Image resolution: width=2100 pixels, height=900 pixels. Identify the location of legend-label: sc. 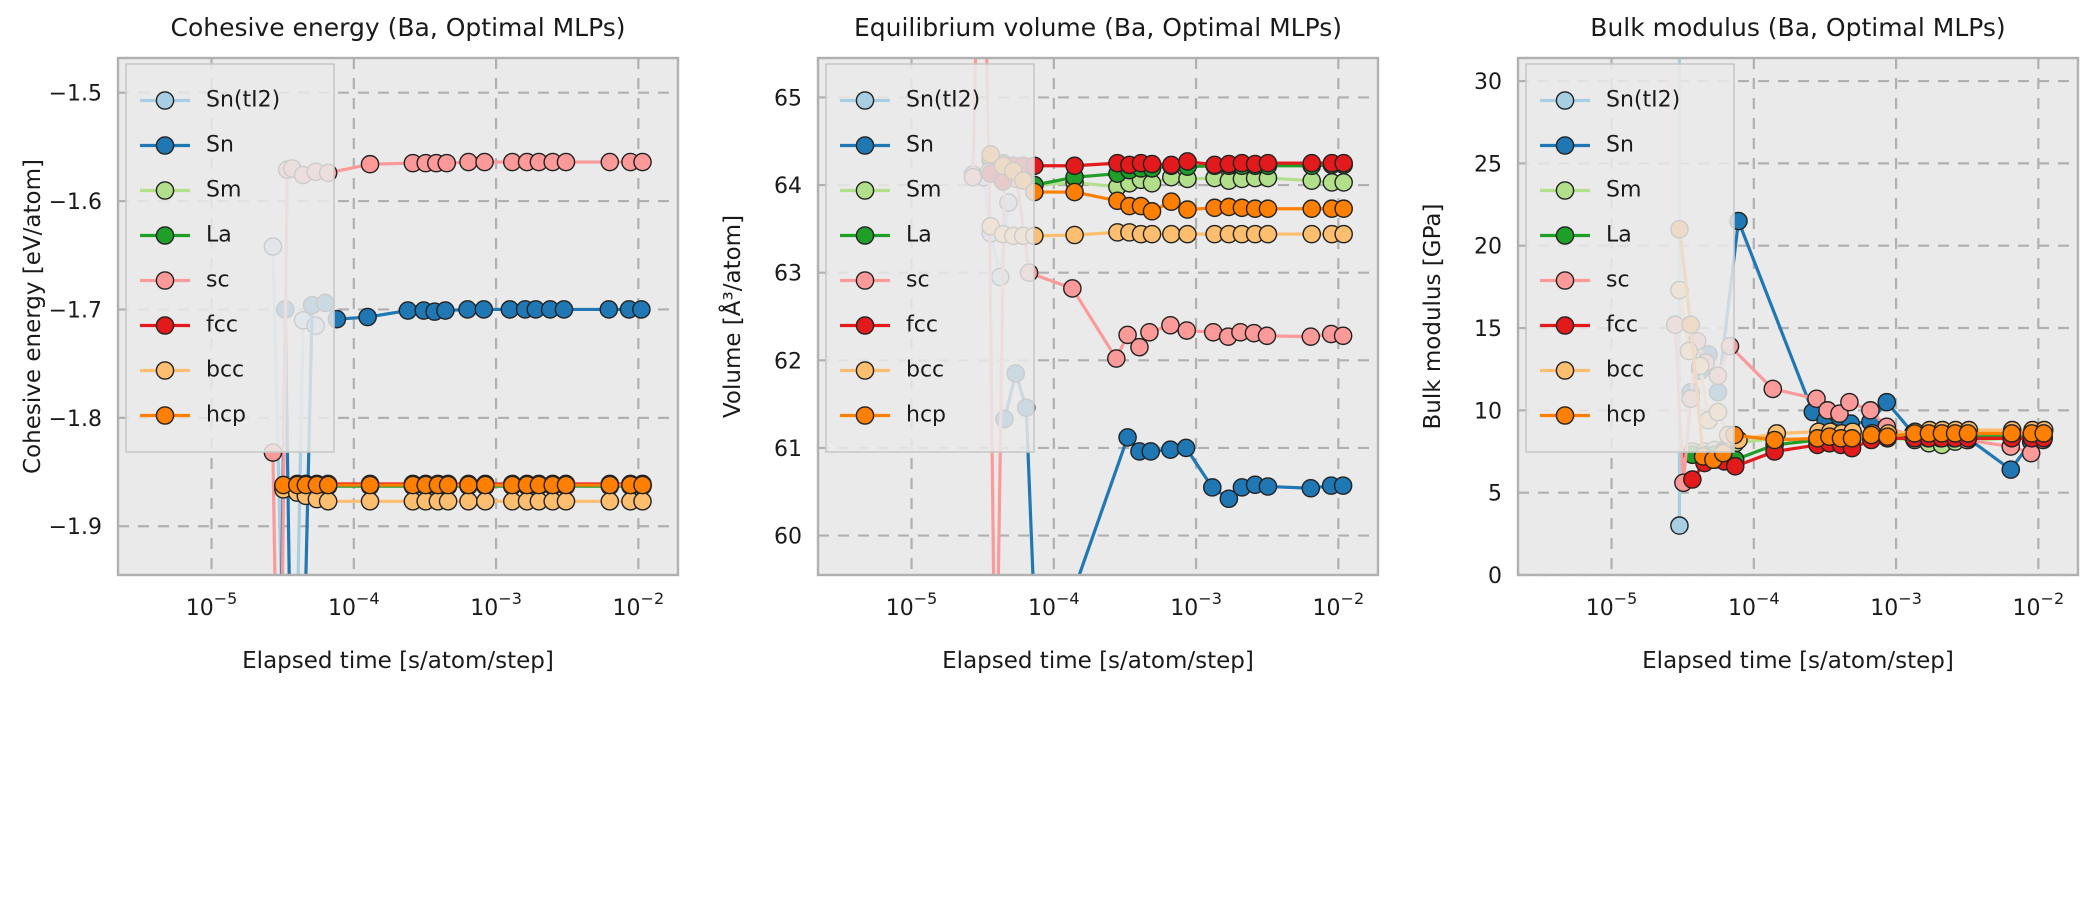
(1618, 280).